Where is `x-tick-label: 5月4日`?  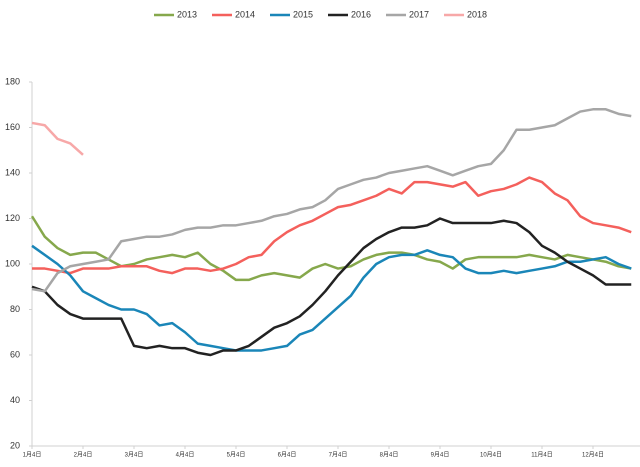 x-tick-label: 5月4日 is located at coordinates (236, 455).